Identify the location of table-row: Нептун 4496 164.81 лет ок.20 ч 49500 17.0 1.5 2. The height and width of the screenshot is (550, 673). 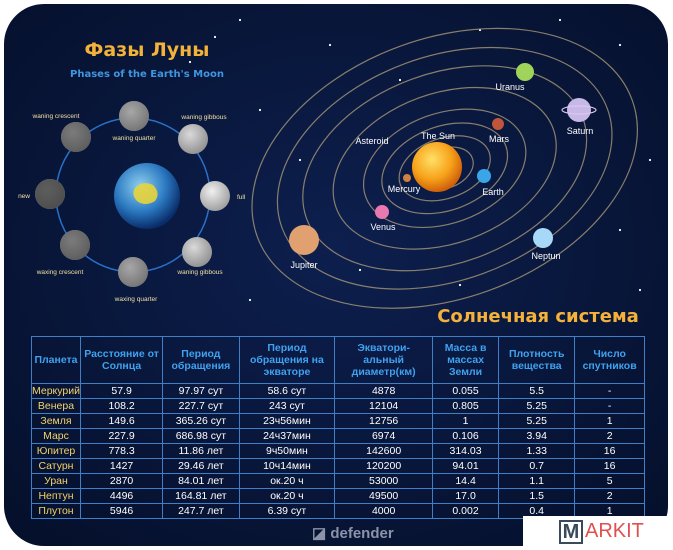
(338, 496).